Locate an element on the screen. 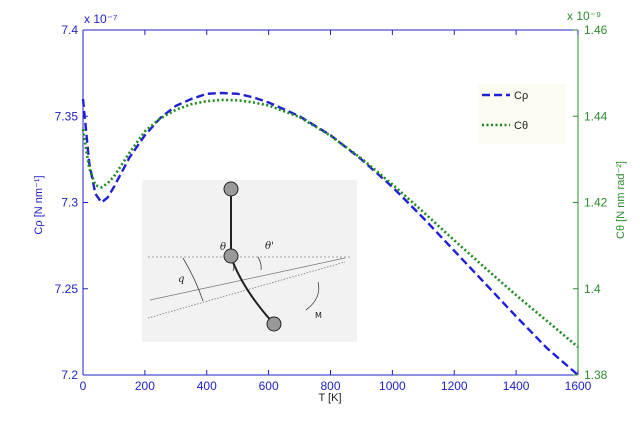 The image size is (640, 421). legend-label-c-theta: Cθ is located at coordinates (521, 126).